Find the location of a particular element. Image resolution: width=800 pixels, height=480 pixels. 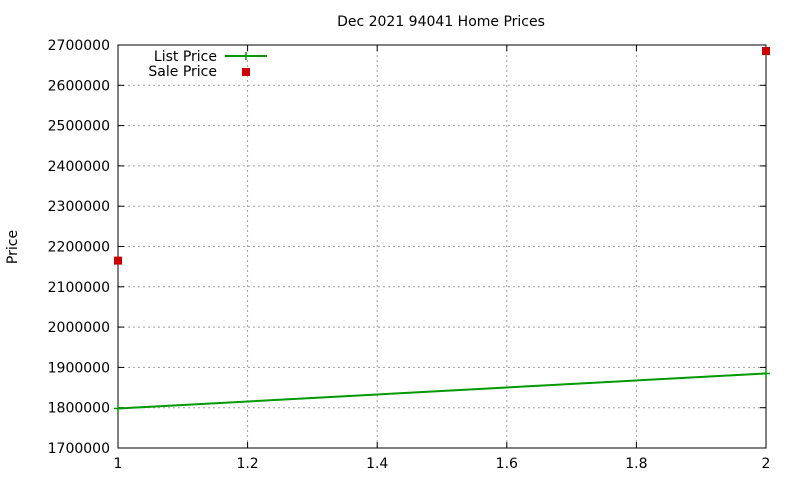

legend-marker-list-price is located at coordinates (246, 56).